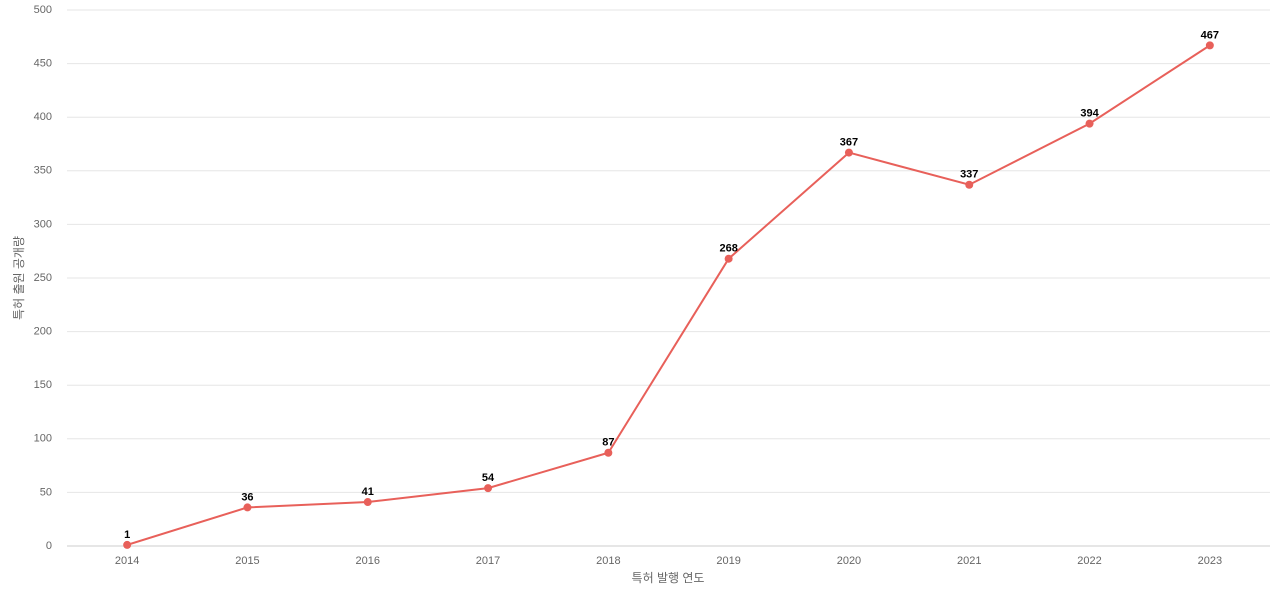 This screenshot has width=1280, height=600. I want to click on y-tick-label: 300, so click(43, 224).